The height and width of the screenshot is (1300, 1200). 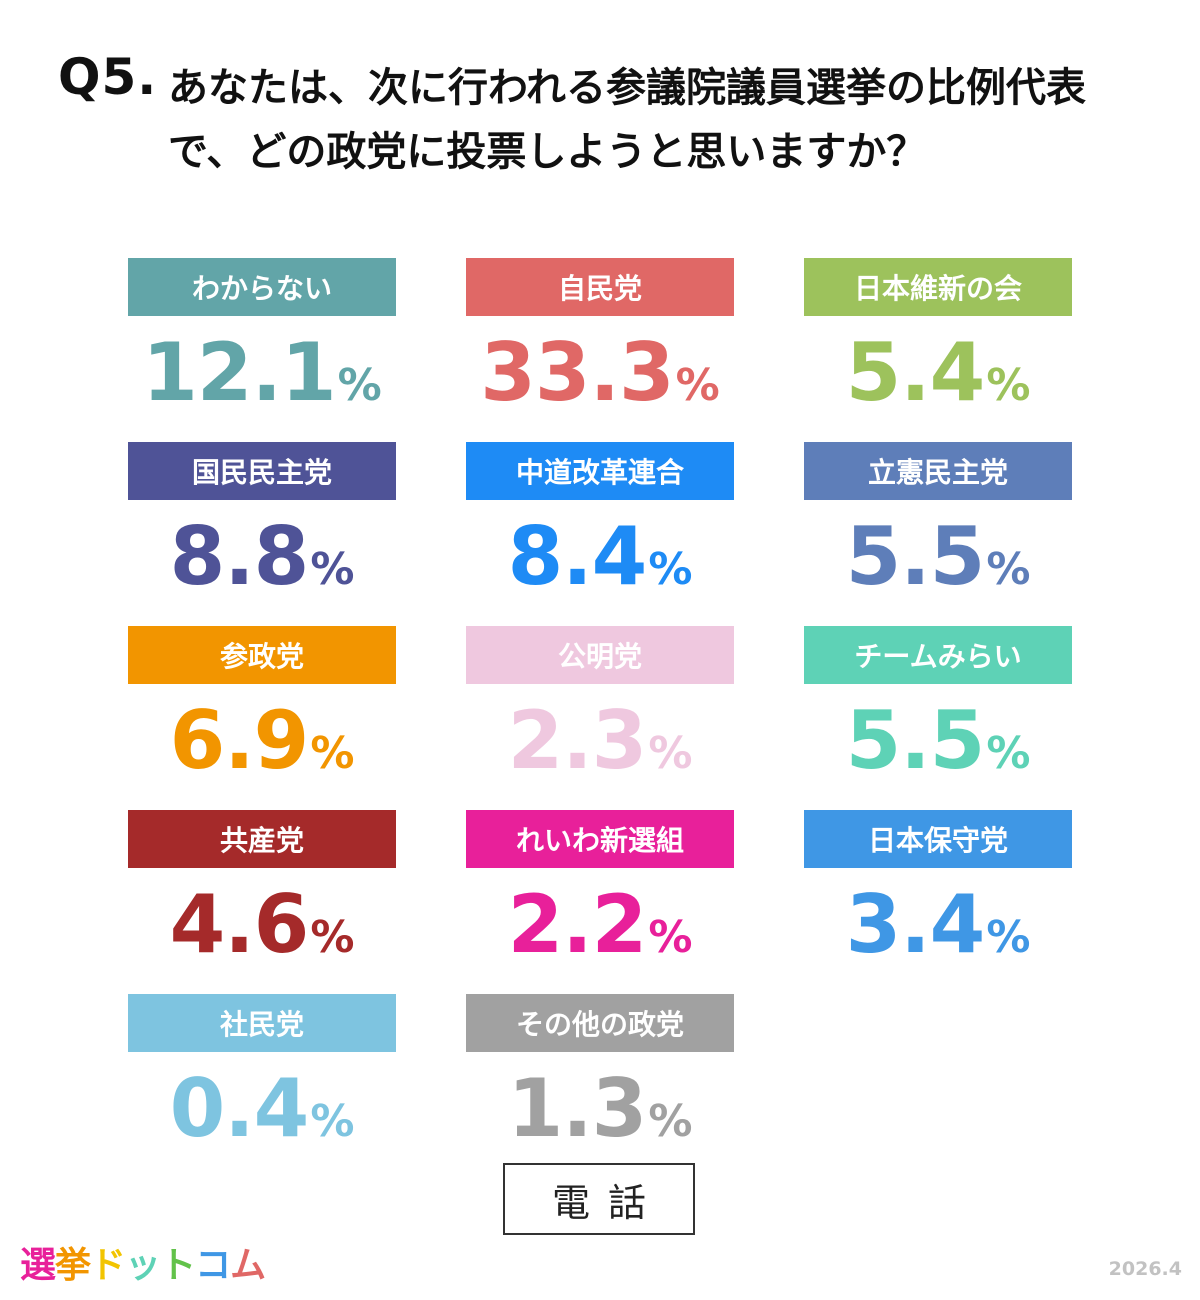 I want to click on logo-char: コ, so click(x=213, y=1265).